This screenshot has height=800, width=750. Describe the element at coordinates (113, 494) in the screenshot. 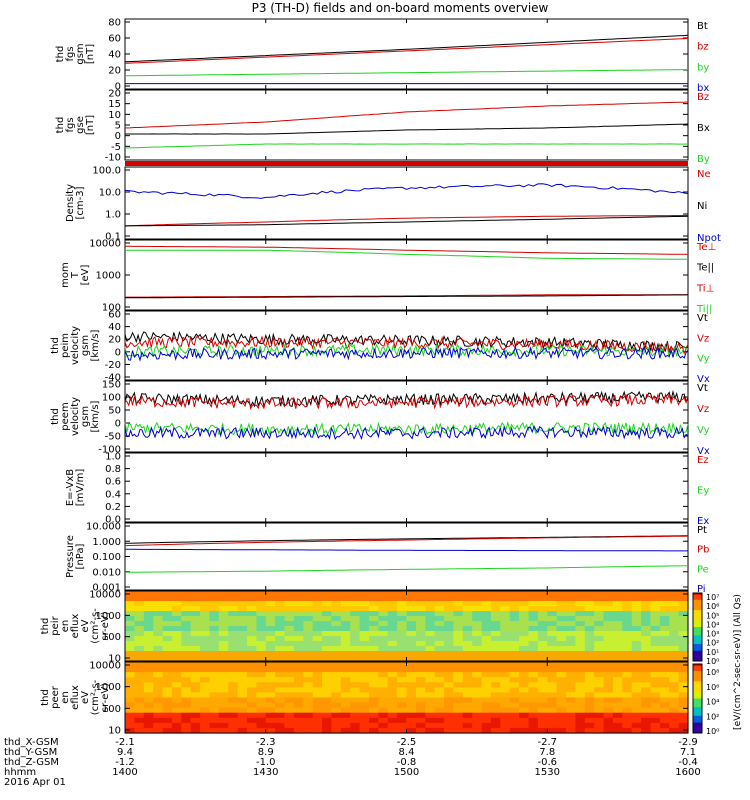

I see `ytick-label: 0.4` at that location.